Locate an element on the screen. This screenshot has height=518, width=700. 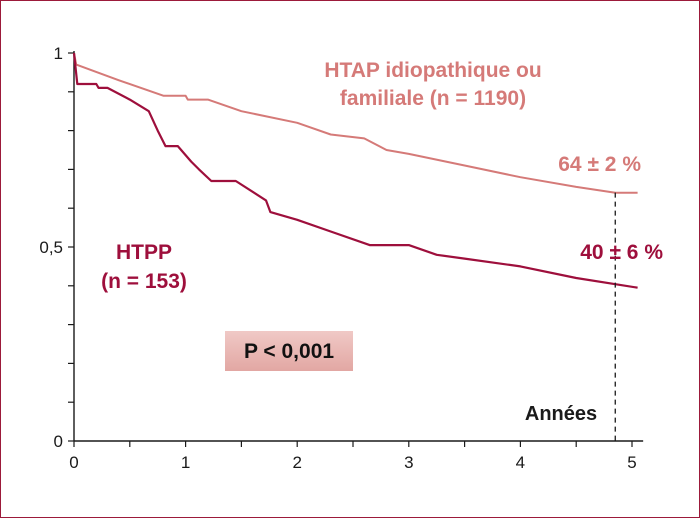
htpp-value-label: 40 ± 6 % is located at coordinates (621, 252).